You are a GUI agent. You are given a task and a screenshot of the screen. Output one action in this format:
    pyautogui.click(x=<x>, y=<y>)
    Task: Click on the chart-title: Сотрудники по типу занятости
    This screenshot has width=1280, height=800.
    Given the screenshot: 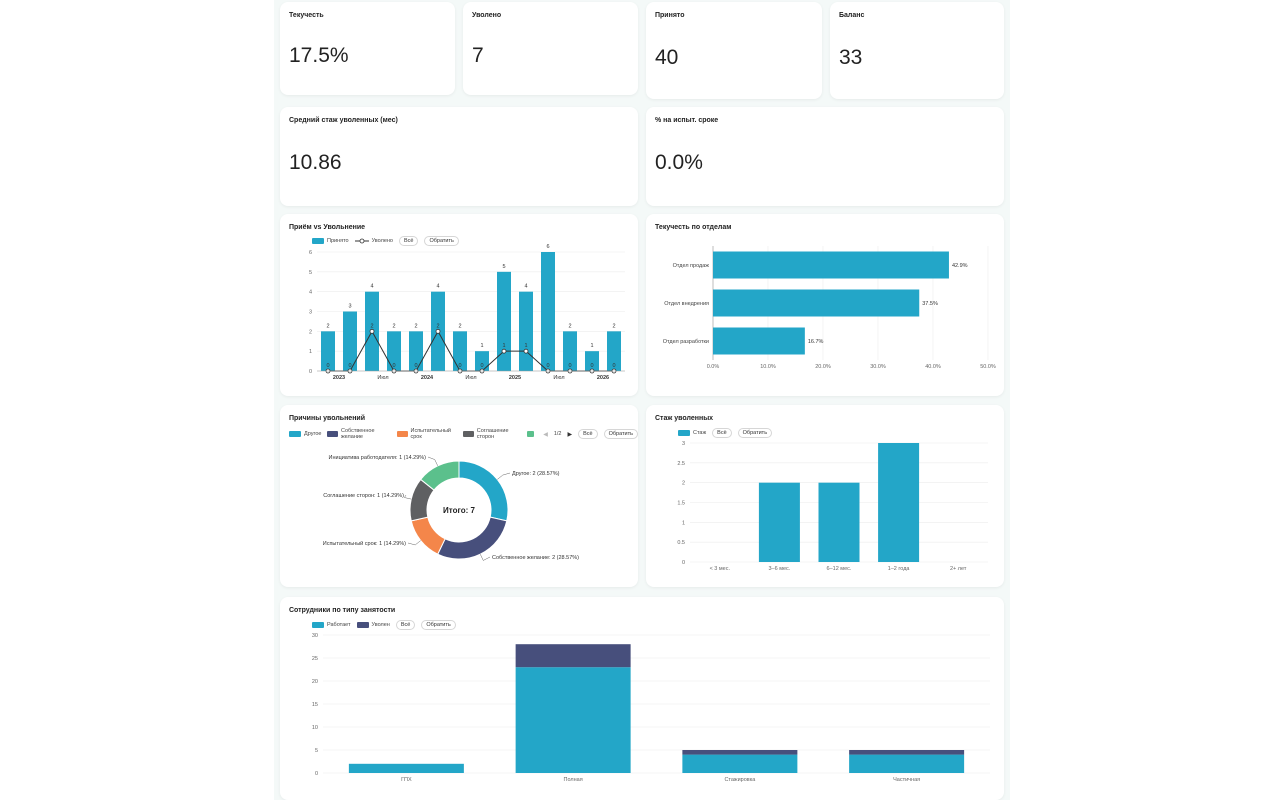 What is the action you would take?
    pyautogui.click(x=342, y=610)
    